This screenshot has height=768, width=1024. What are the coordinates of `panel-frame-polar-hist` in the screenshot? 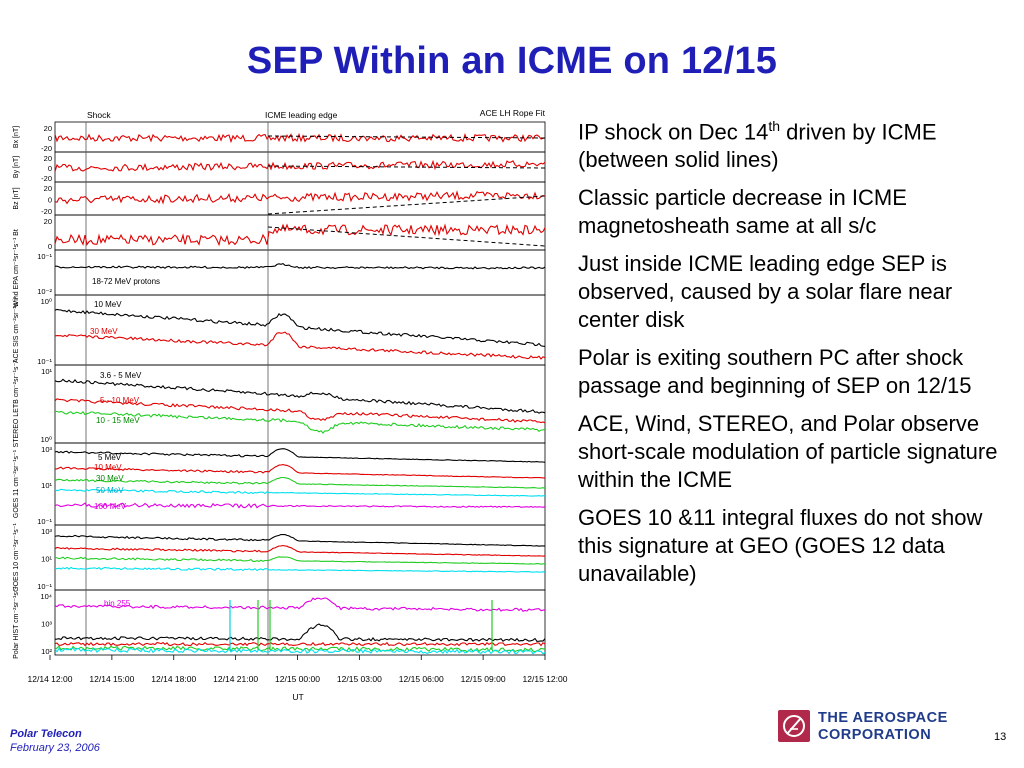 It's located at (300, 622).